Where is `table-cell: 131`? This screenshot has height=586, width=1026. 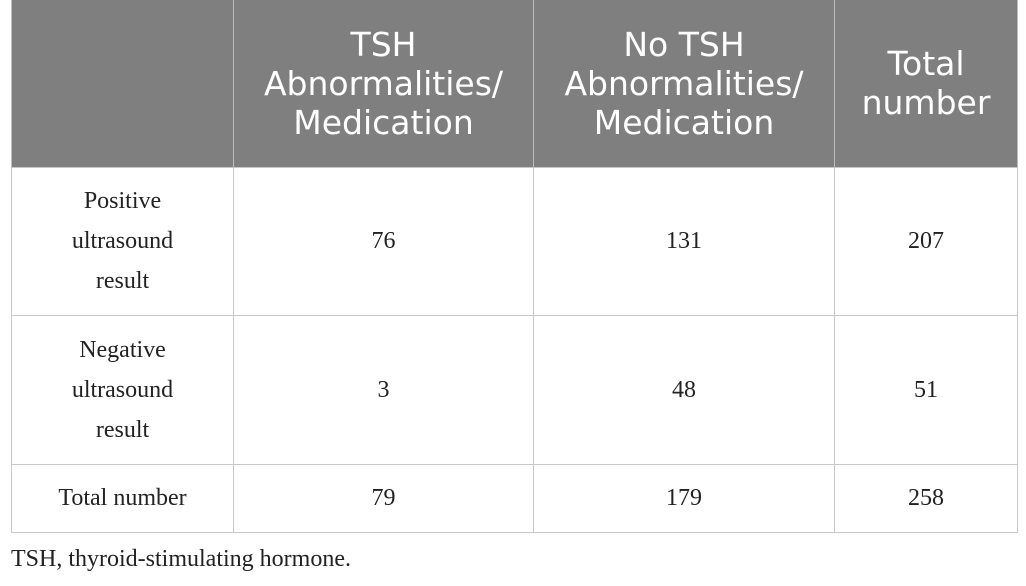
table-cell: 131 is located at coordinates (684, 241).